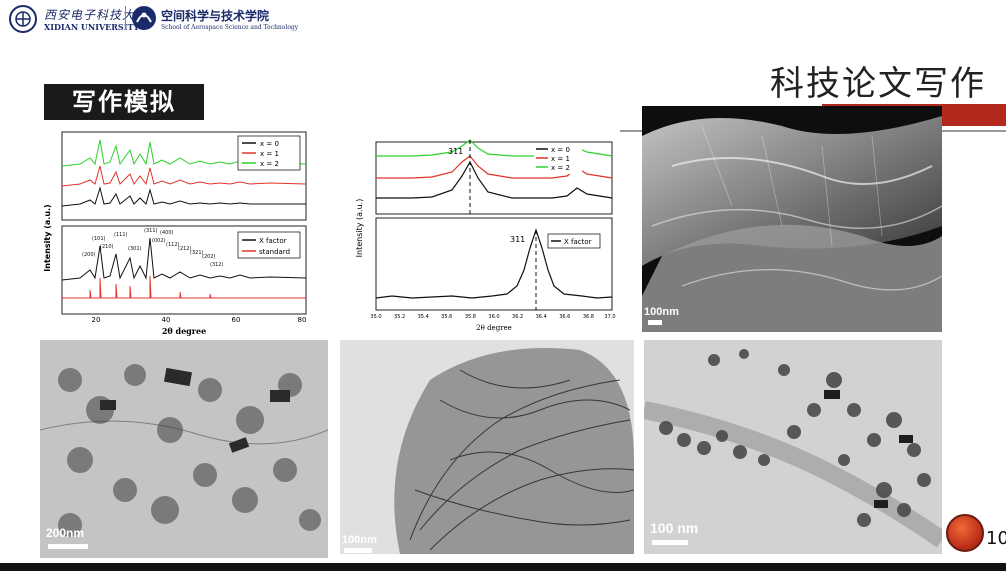 This screenshot has width=1006, height=571. I want to click on right-legend-x1: x = 1, so click(560, 159).